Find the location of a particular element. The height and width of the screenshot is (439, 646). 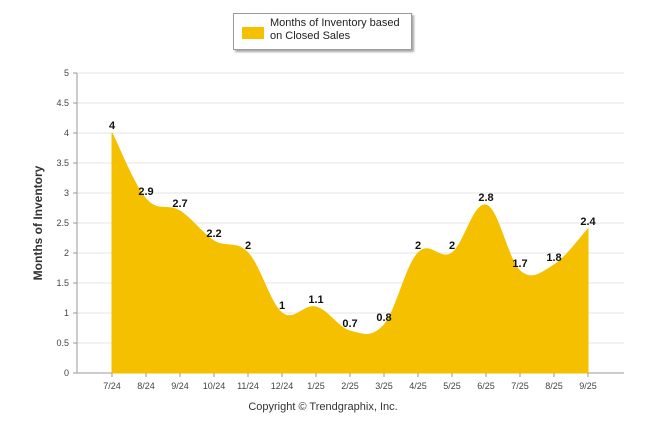

y-axis-title: Months of Inventory is located at coordinates (38, 222).